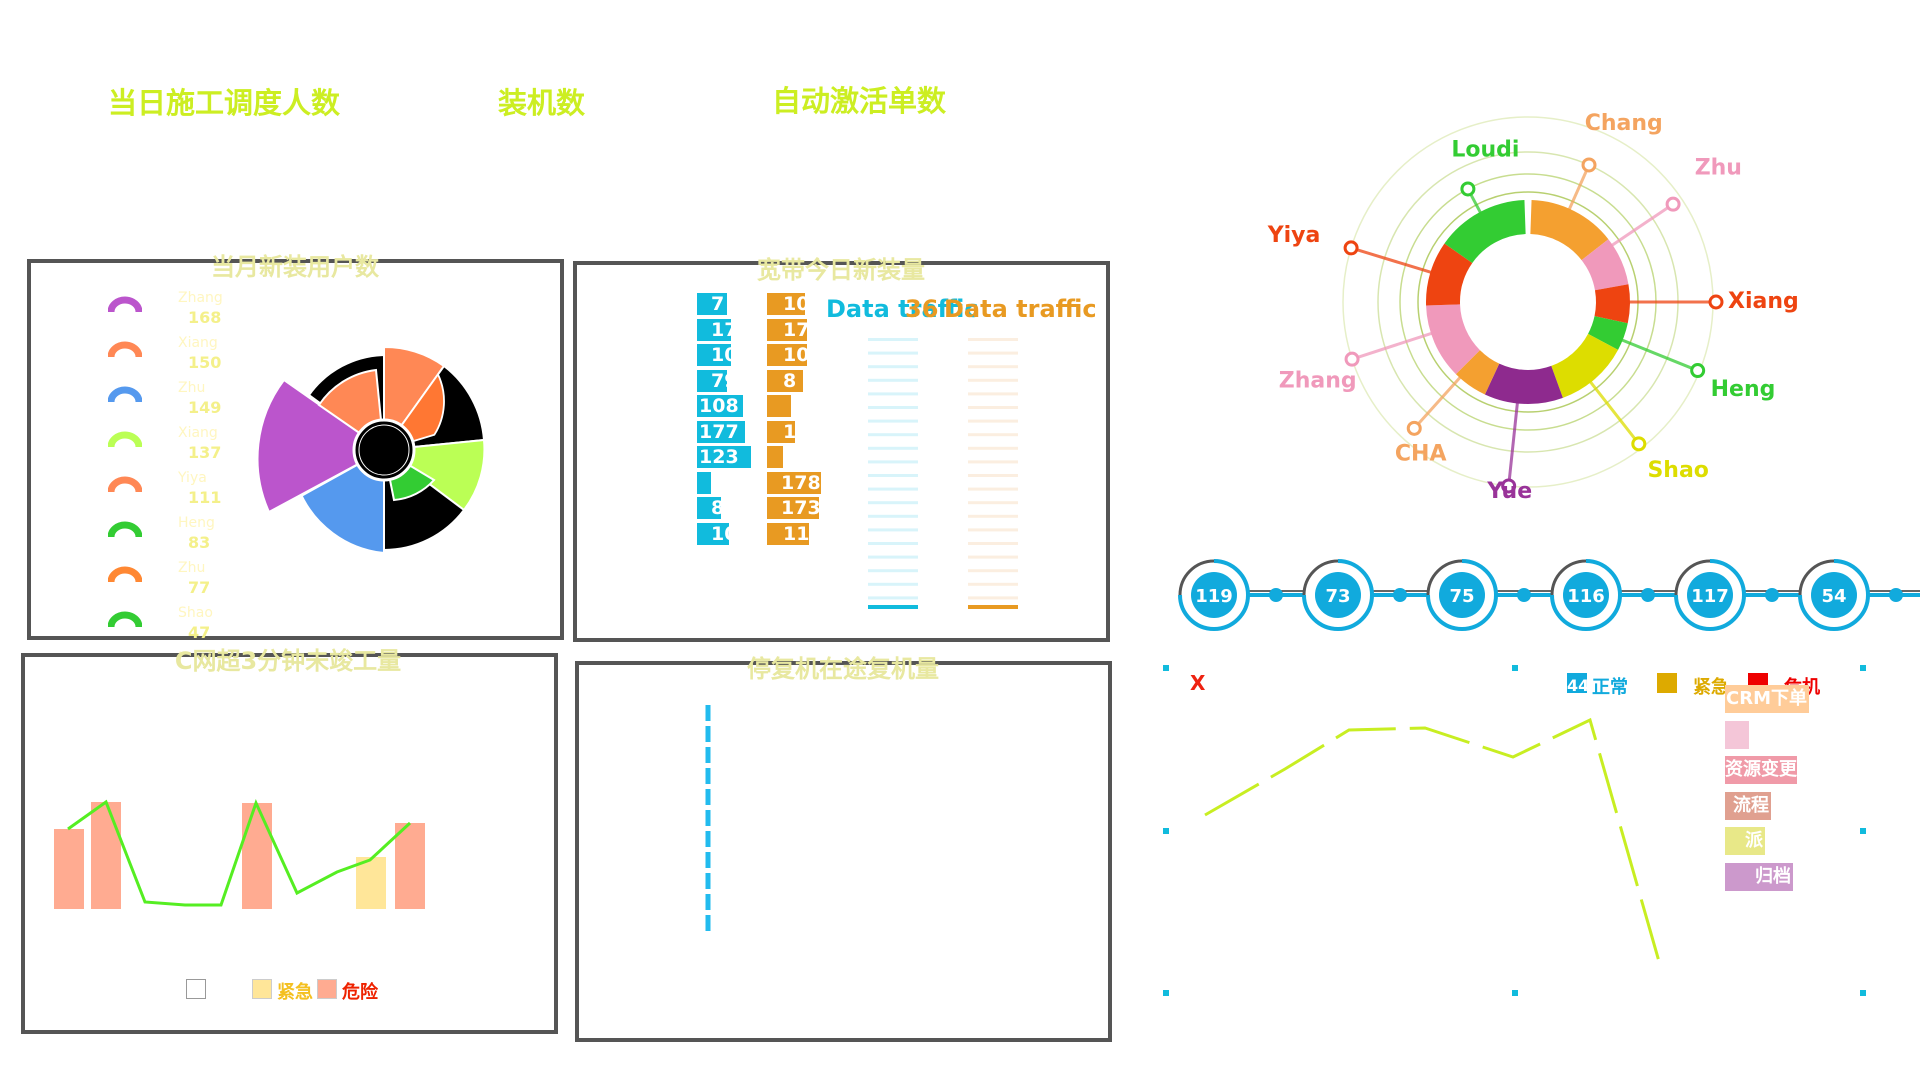 The image size is (1920, 1080). Describe the element at coordinates (188, 627) in the screenshot. I see `rose-legend-item: Shao 47` at that location.